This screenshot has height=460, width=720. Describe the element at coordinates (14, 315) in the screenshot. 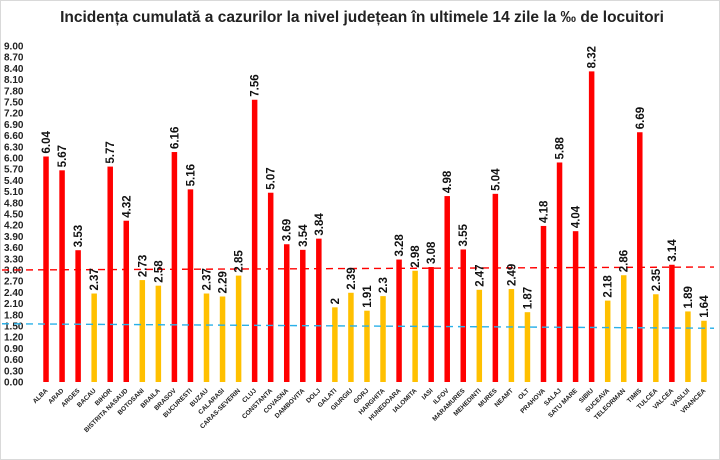

I see `y-tick-label: 1.80` at that location.